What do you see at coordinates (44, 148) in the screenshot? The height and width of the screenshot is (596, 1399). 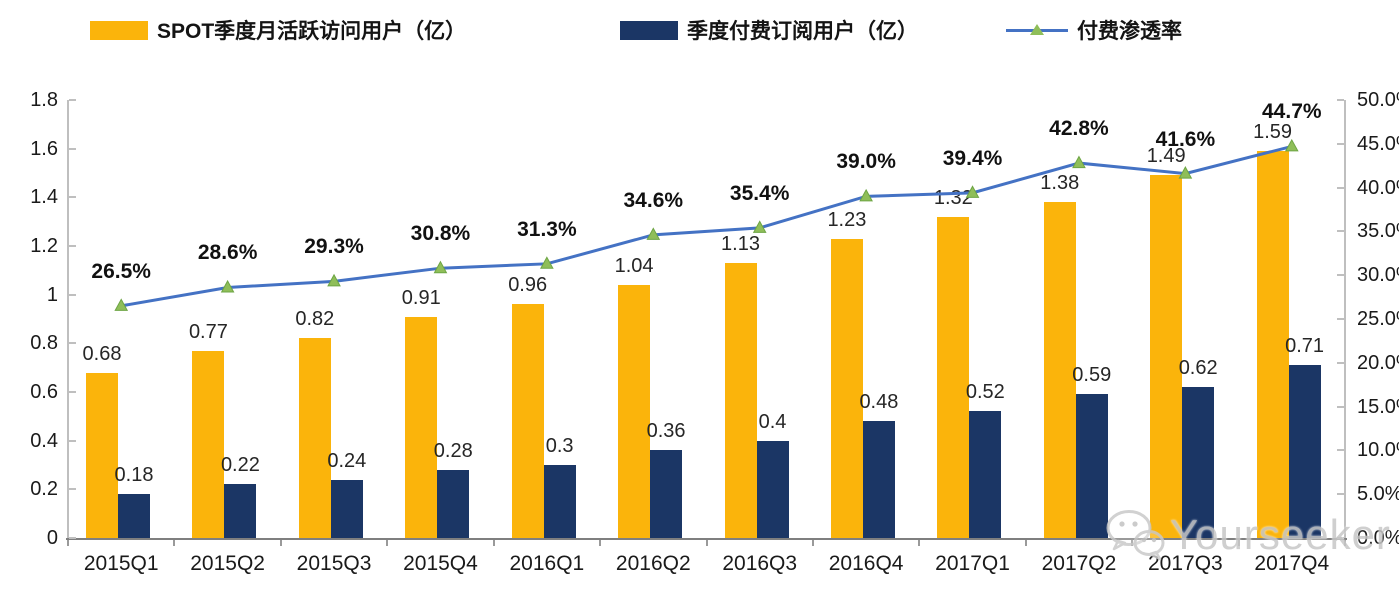 I see `left-axis-tick-label: 1.6` at bounding box center [44, 148].